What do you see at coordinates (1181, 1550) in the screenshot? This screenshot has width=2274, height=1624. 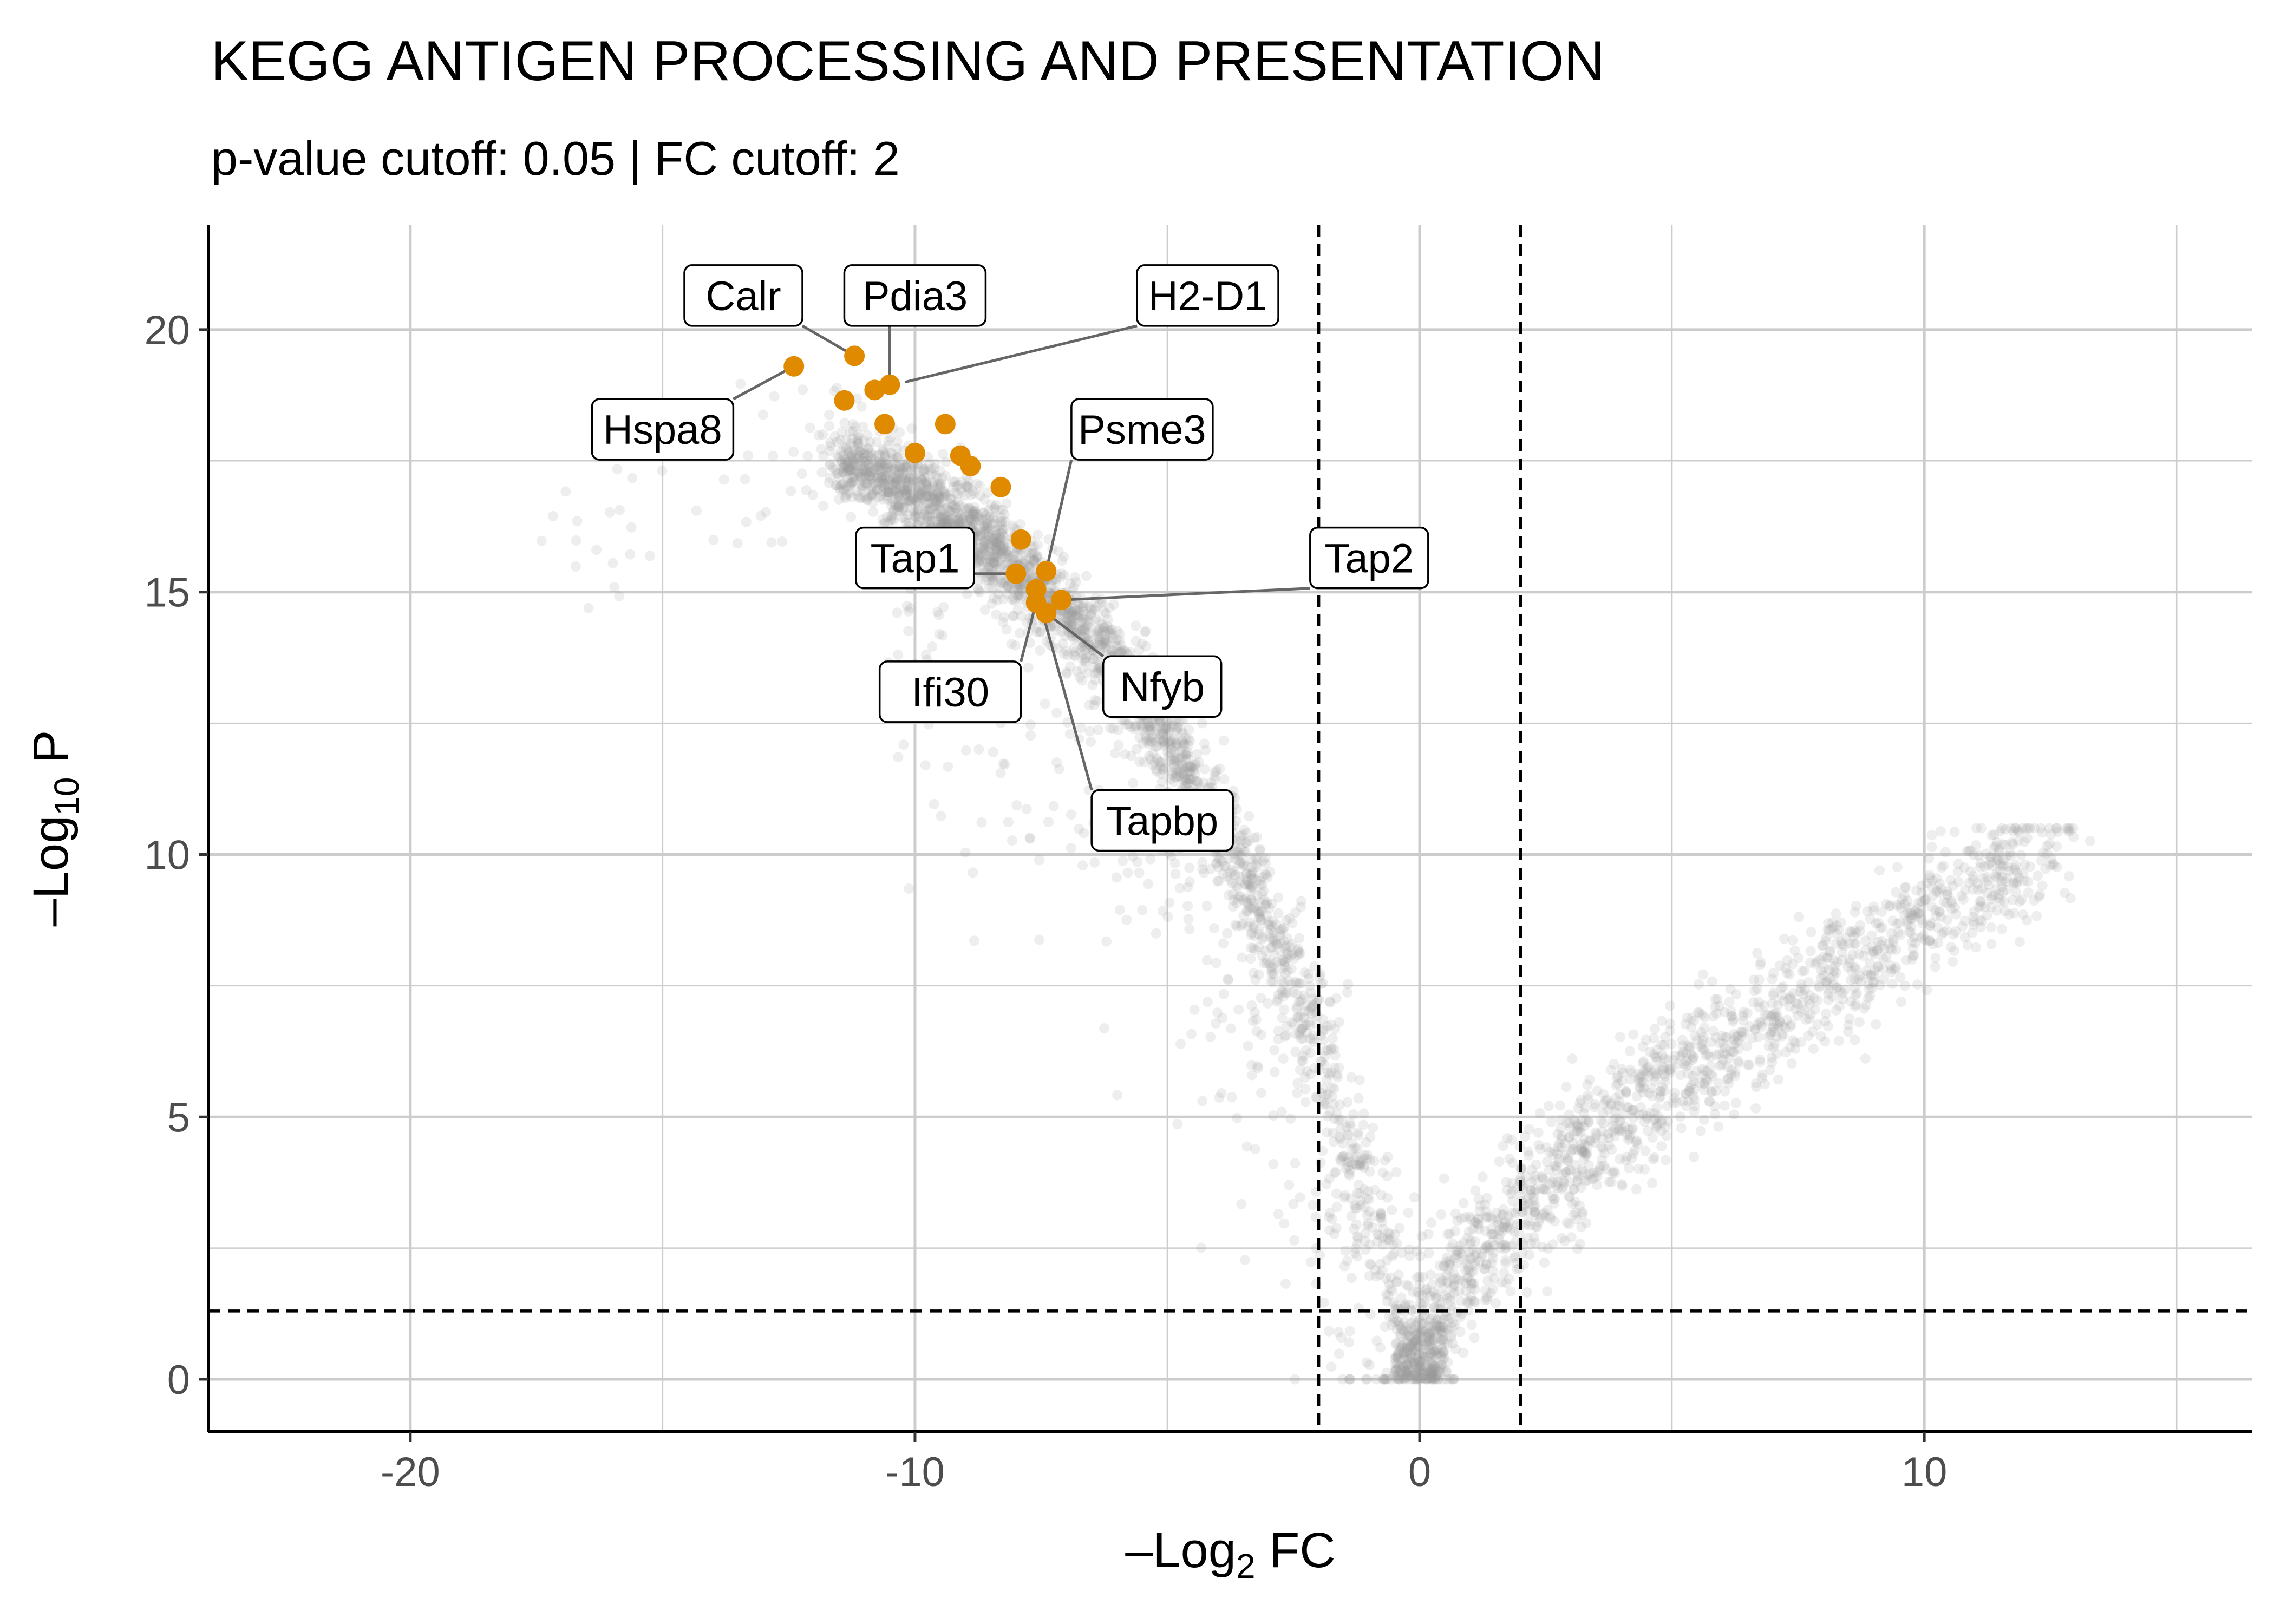 I see `x-axis-title-prefix: –Log` at bounding box center [1181, 1550].